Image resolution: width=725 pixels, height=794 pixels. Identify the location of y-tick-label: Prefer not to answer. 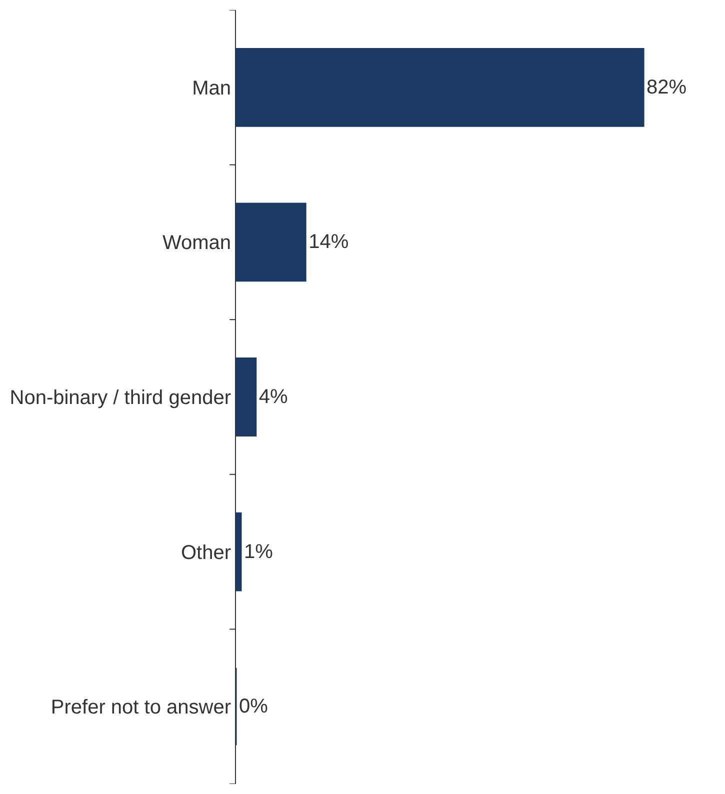
(141, 707).